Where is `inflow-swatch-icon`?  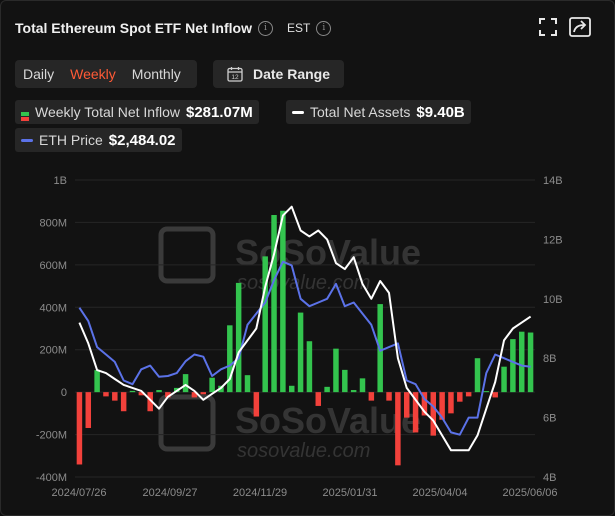 inflow-swatch-icon is located at coordinates (25, 114).